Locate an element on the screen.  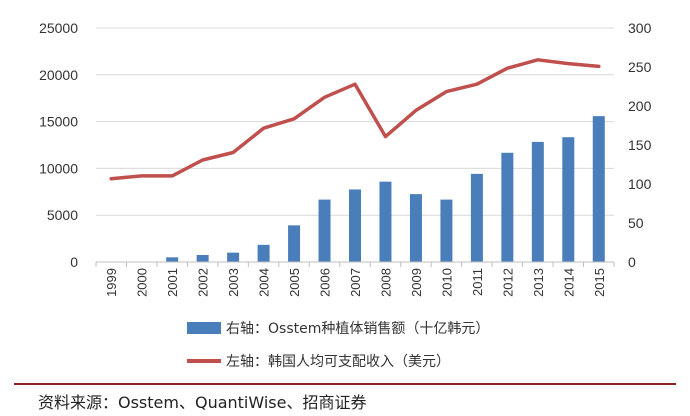
bar-2005 is located at coordinates (294, 243).